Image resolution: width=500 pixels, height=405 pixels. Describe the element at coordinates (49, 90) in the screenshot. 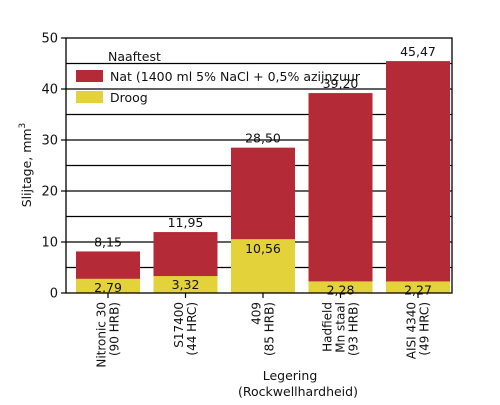

I see `y-tick-label: 40` at that location.